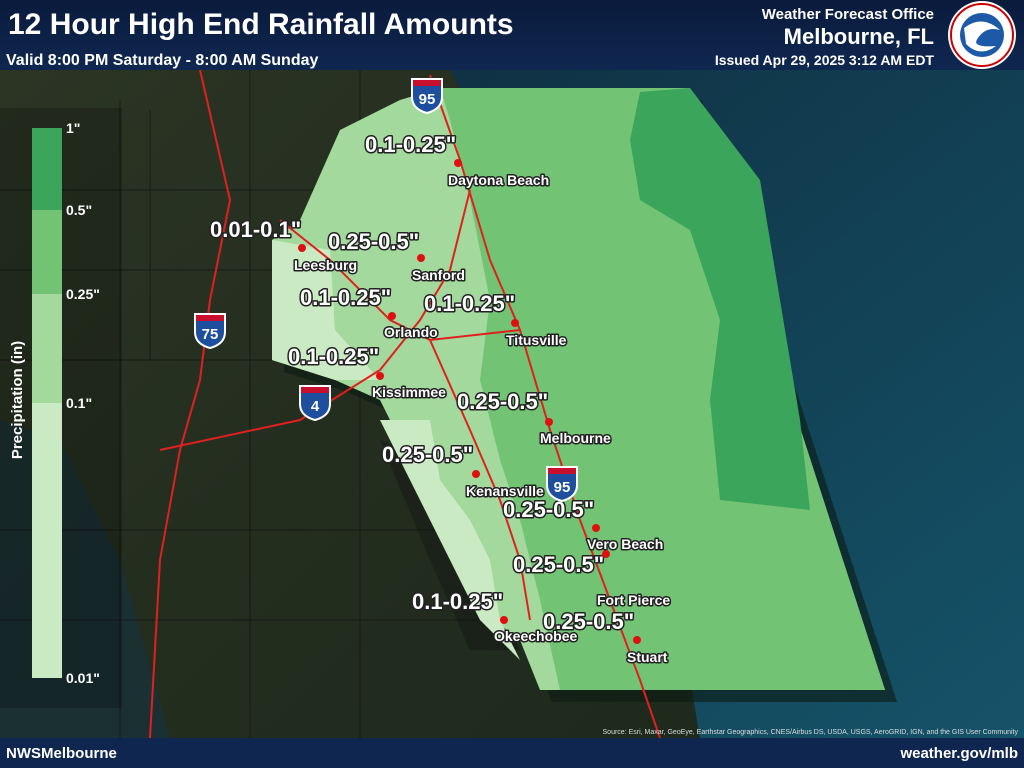 The width and height of the screenshot is (1024, 768). I want to click on city-label: Fort Pierce, so click(633, 600).